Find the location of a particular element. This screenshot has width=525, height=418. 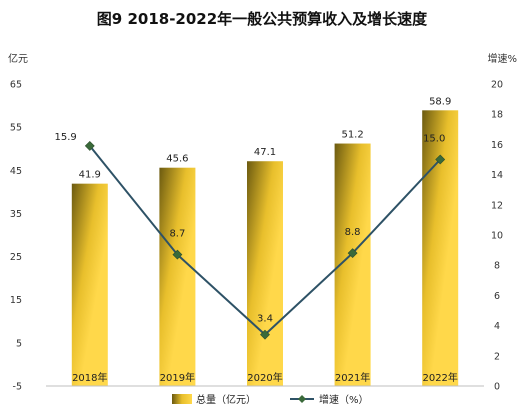

right-tick-label: 4 is located at coordinates (497, 326).